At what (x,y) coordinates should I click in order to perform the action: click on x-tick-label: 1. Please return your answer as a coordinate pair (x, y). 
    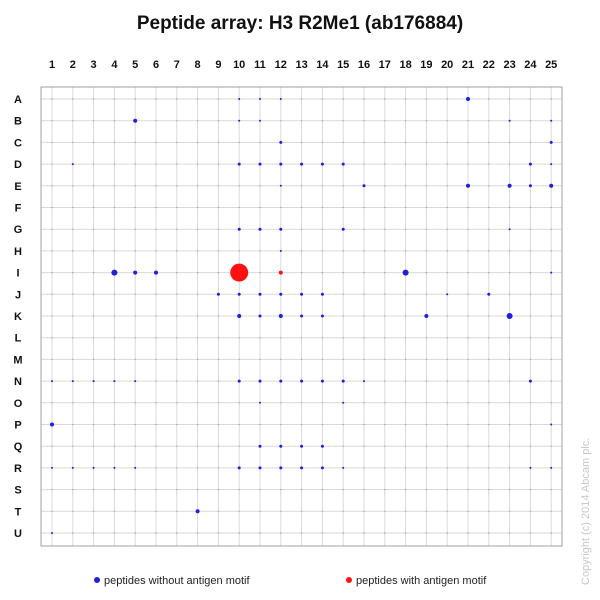
    Looking at the image, I should click on (52, 65).